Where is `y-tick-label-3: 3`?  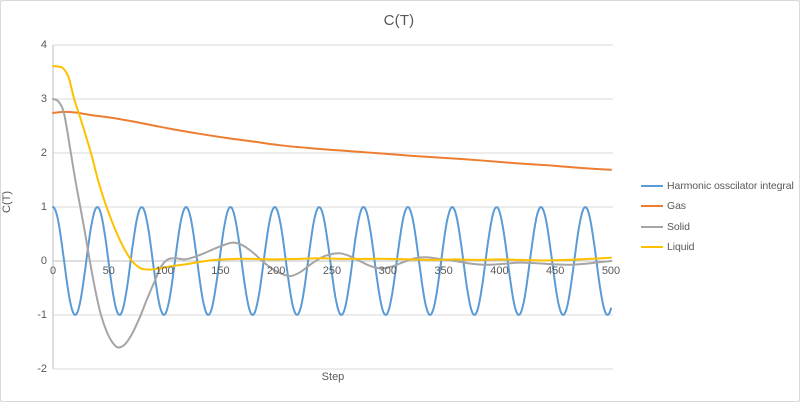
y-tick-label-3: 3 is located at coordinates (43, 98).